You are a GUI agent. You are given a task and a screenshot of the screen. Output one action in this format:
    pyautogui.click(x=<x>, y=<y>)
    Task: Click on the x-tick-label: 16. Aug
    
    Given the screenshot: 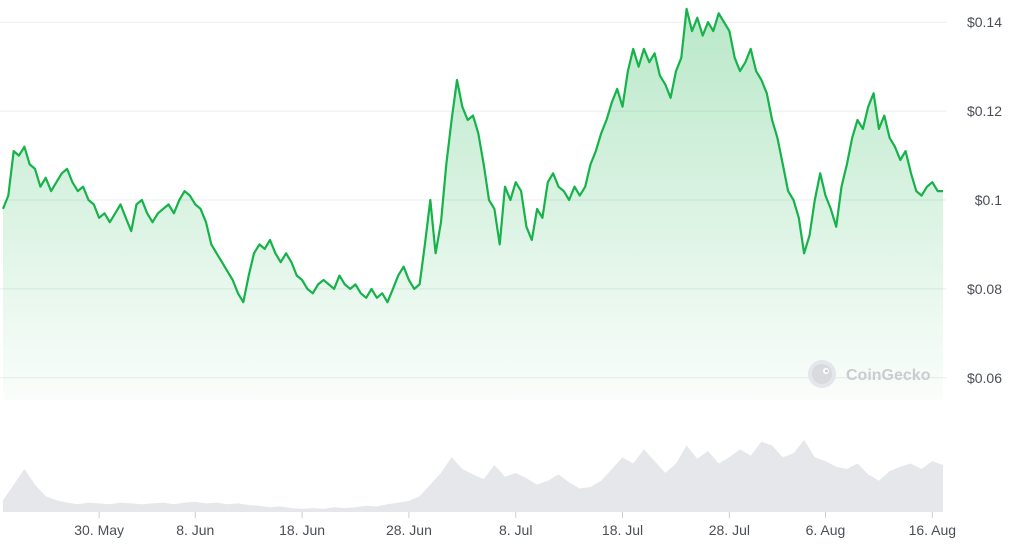 What is the action you would take?
    pyautogui.click(x=933, y=530)
    